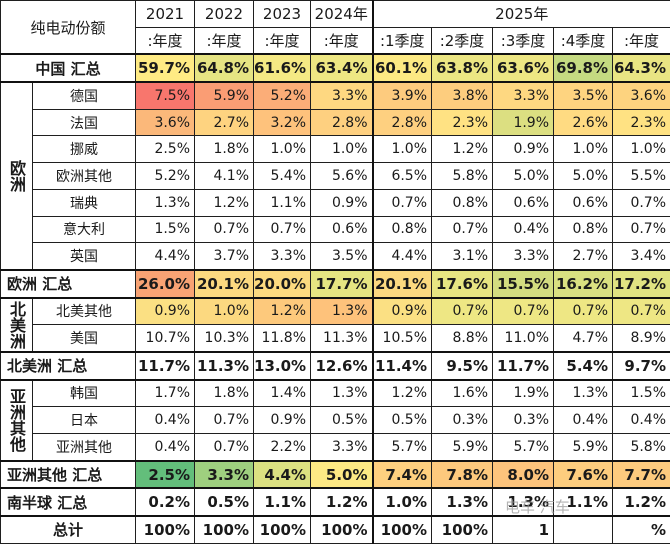 This screenshot has width=670, height=544. Describe the element at coordinates (402, 176) in the screenshot. I see `share-cell: 6.5%` at that location.